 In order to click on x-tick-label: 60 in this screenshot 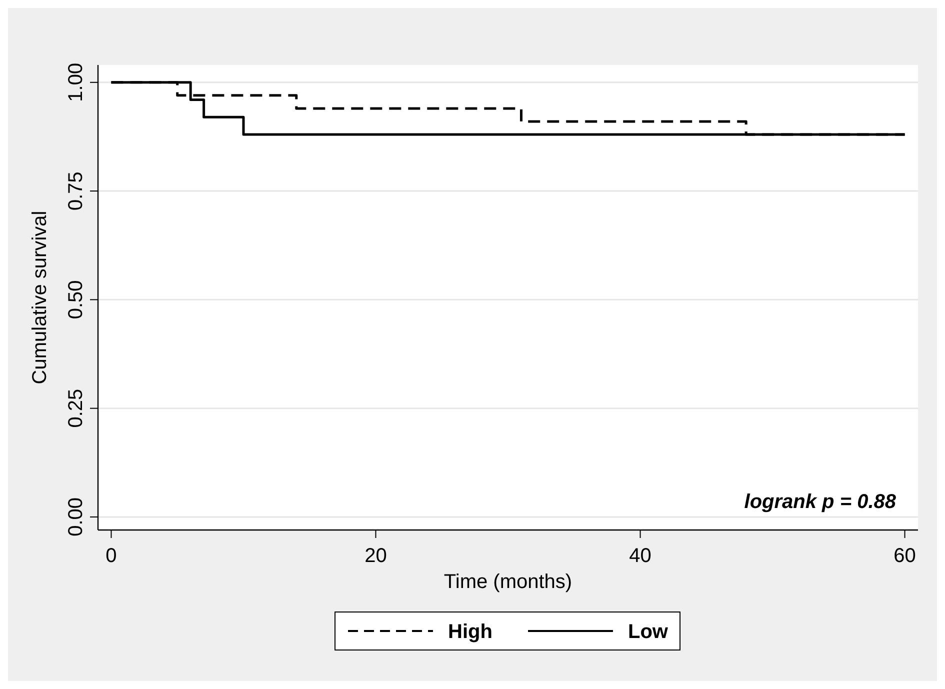, I will do `click(905, 556)`.